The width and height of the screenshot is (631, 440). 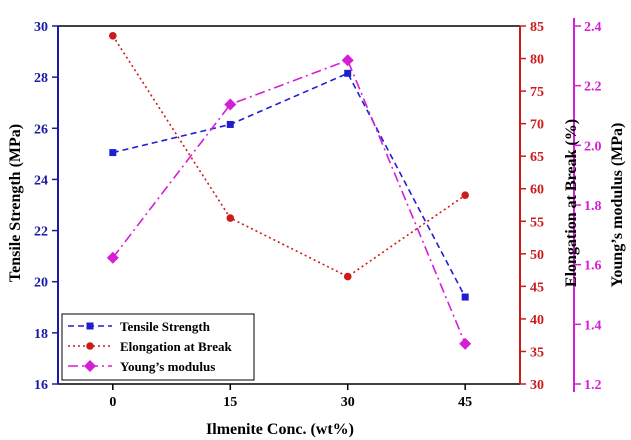 I want to click on left-axis-title: Tensile Strength (MPa), so click(x=15, y=203).